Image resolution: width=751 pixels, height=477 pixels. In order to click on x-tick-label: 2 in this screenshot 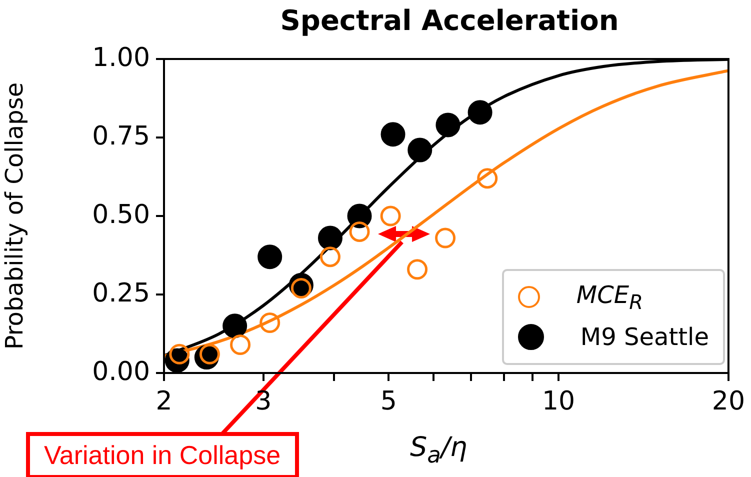, I will do `click(164, 401)`.